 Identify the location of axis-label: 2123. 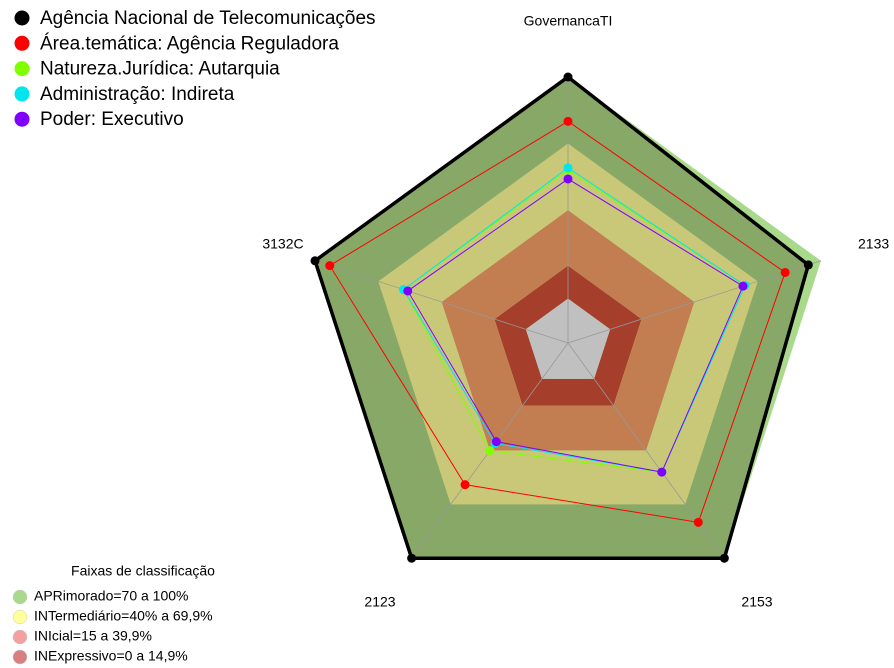
(379, 602).